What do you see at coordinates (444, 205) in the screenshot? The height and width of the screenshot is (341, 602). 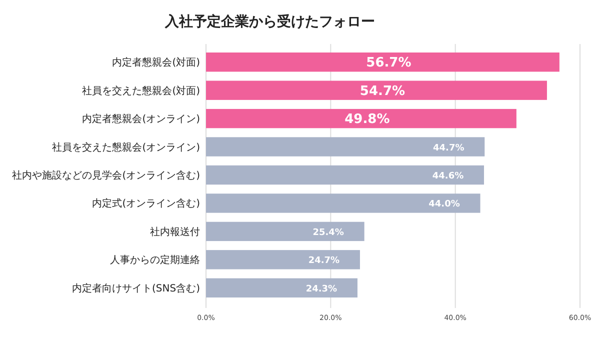 I see `data-label: 44.0%` at bounding box center [444, 205].